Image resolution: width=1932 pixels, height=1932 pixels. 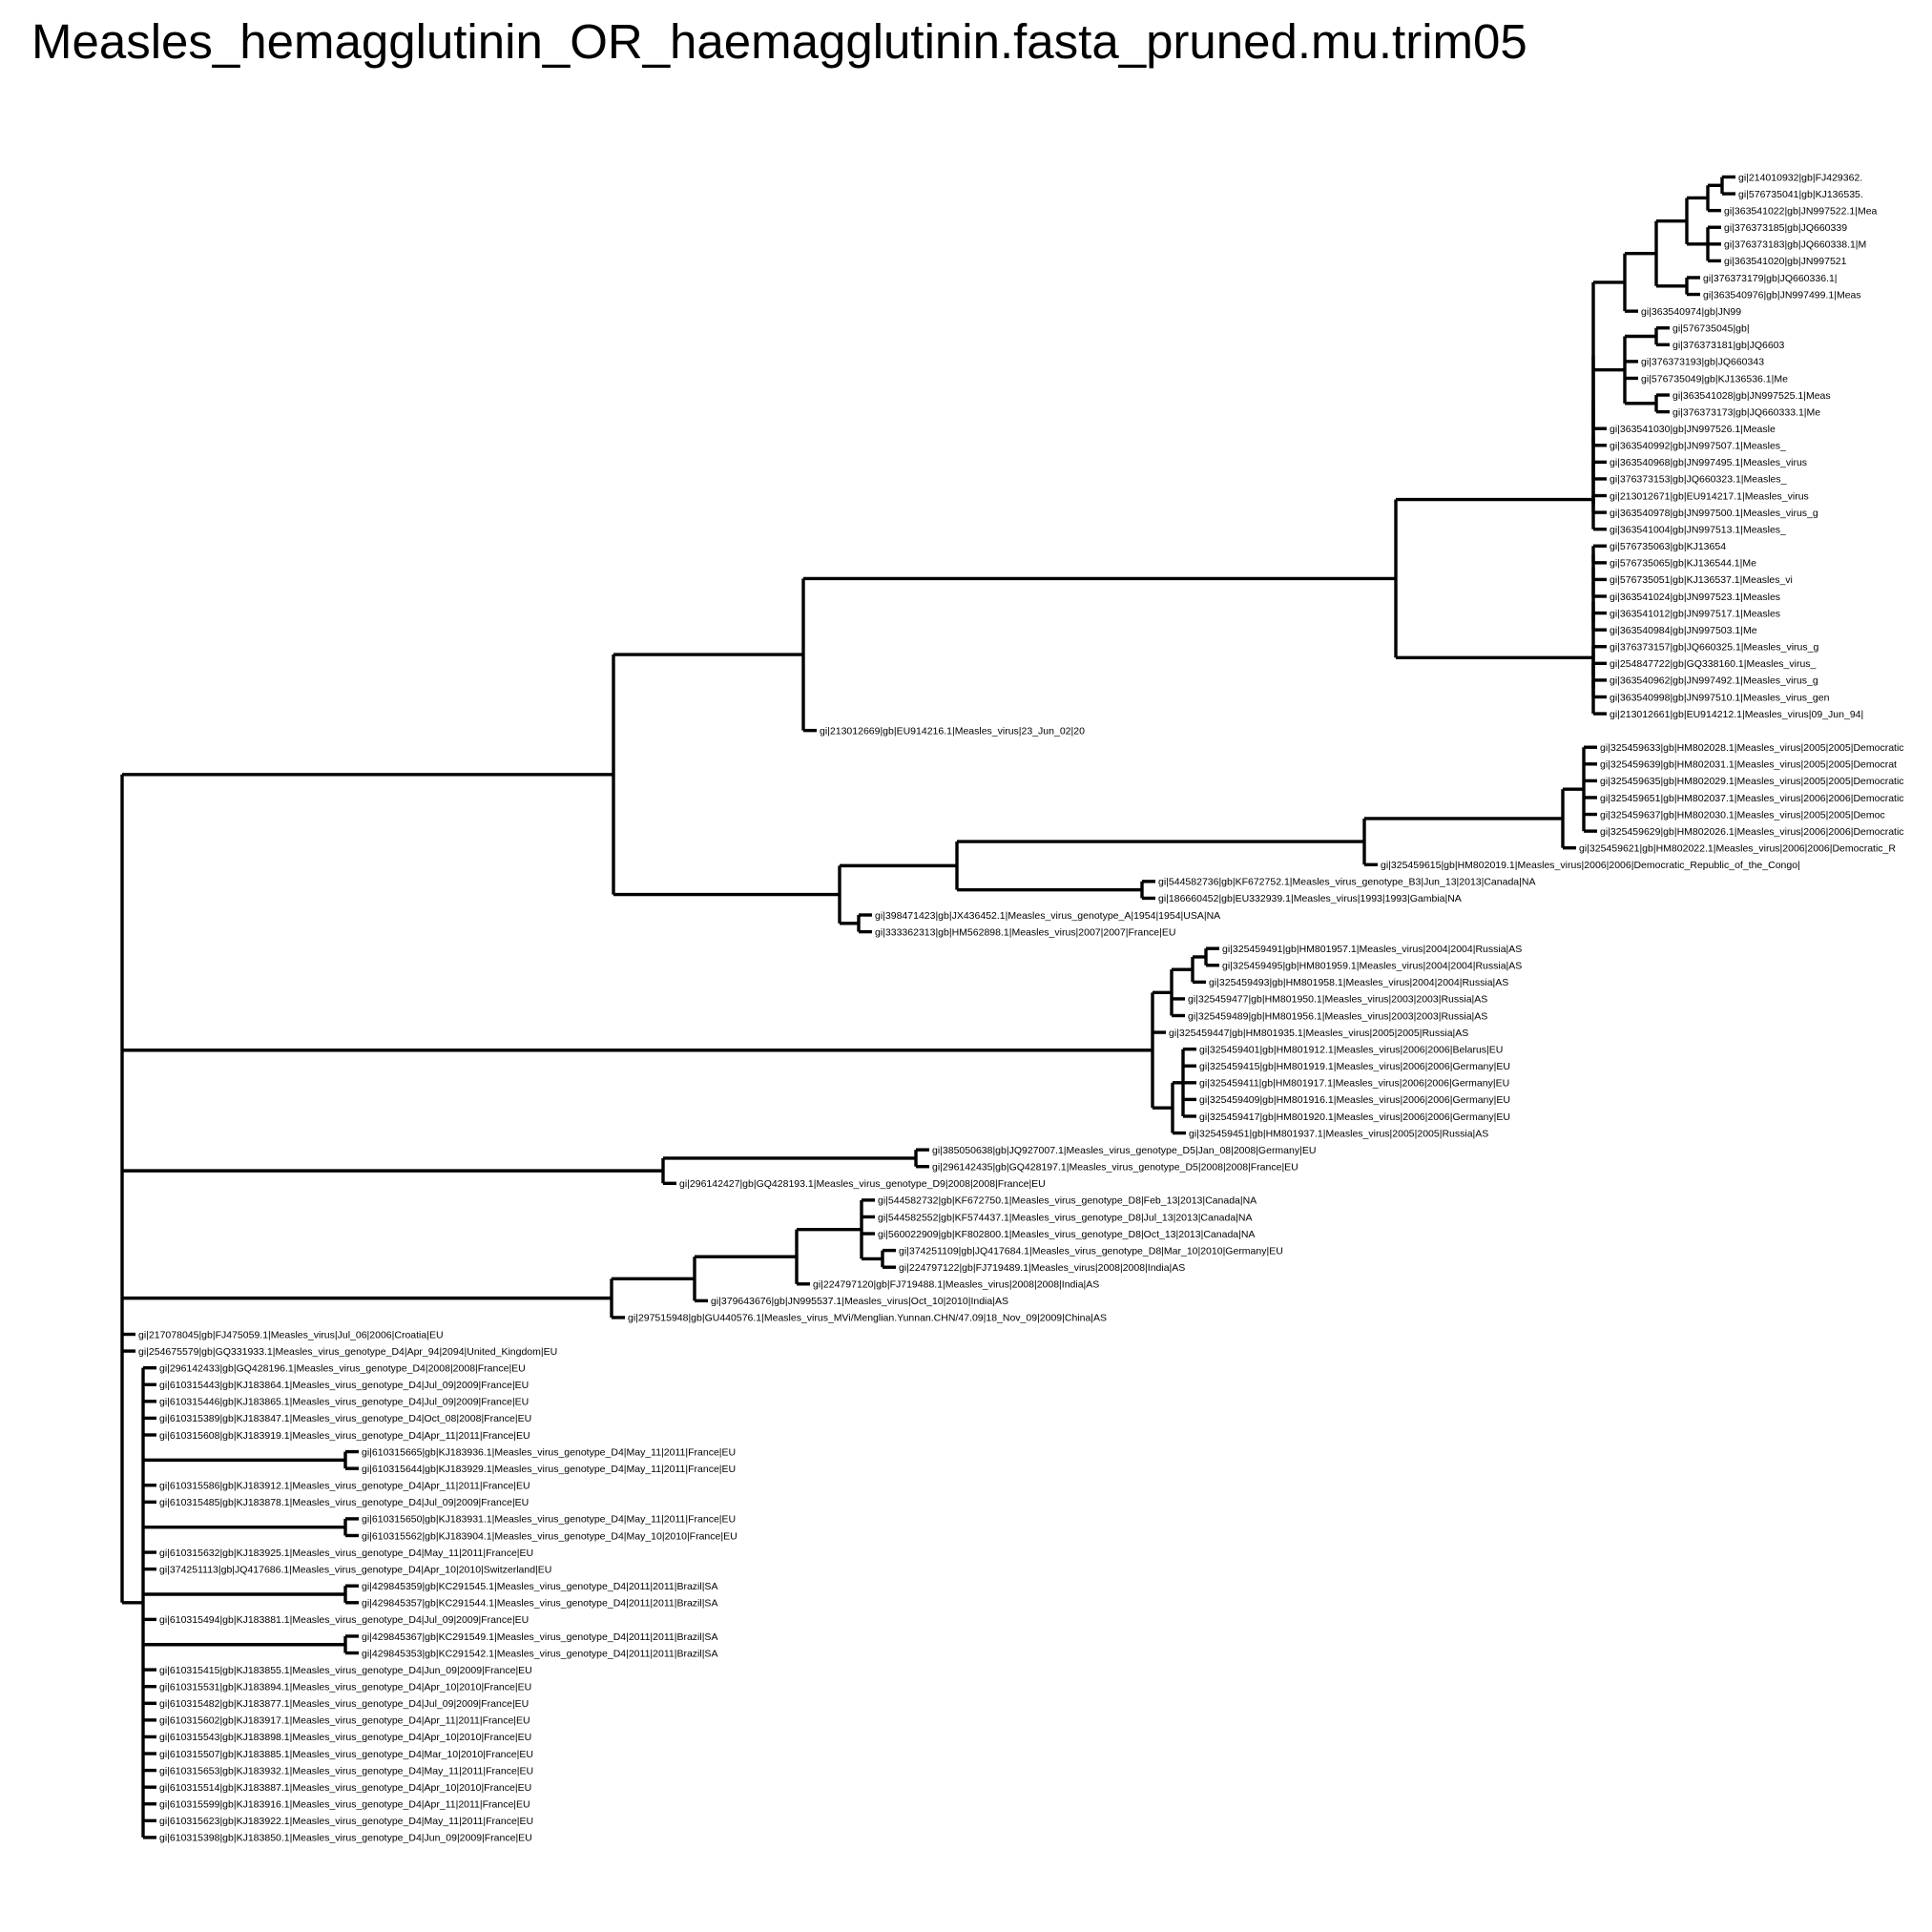 I want to click on tip-label: gi|376373193|gb|JQ660343, so click(x=1702, y=362).